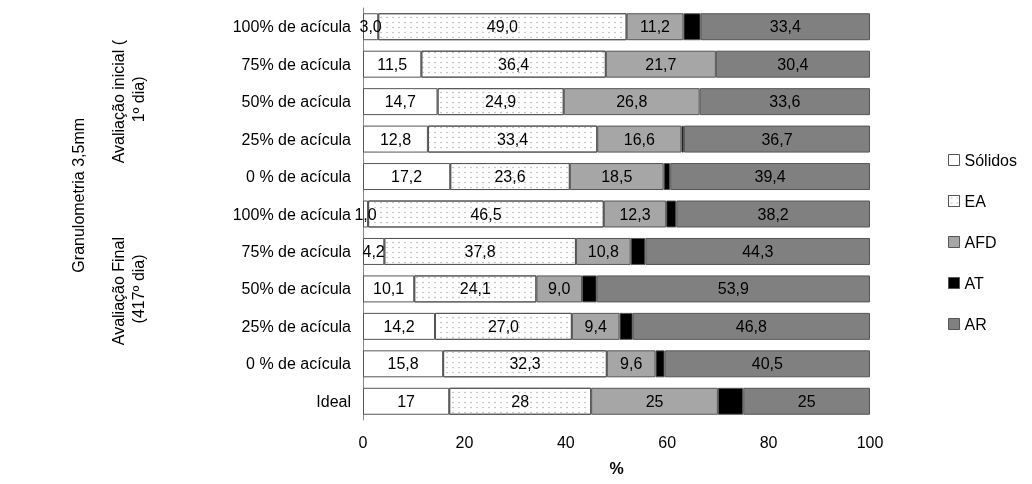 The width and height of the screenshot is (1032, 484). I want to click on data-label: 15,8, so click(403, 364).